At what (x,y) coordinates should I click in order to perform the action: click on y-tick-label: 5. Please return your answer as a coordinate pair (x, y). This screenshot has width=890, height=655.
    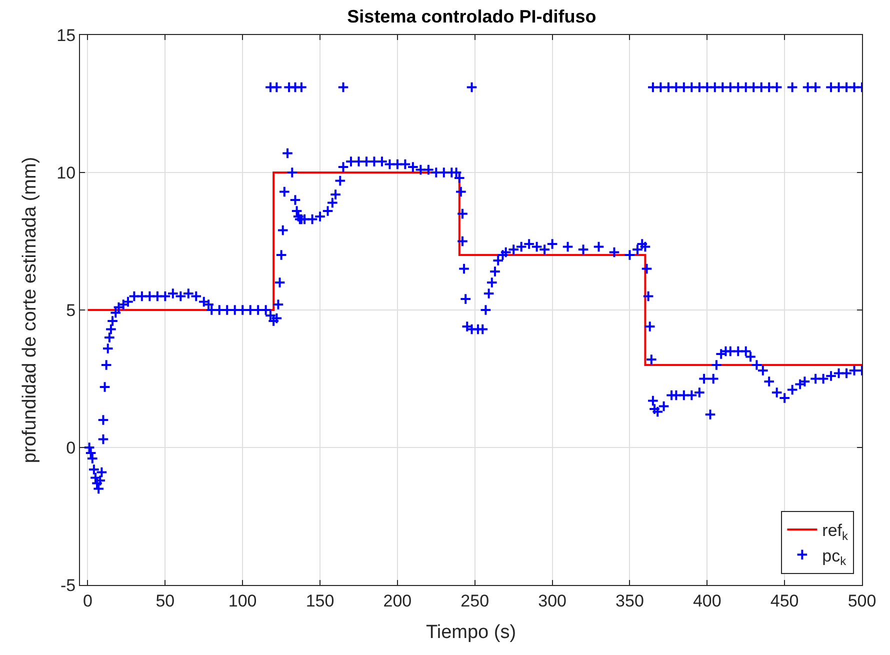
    Looking at the image, I should click on (71, 310).